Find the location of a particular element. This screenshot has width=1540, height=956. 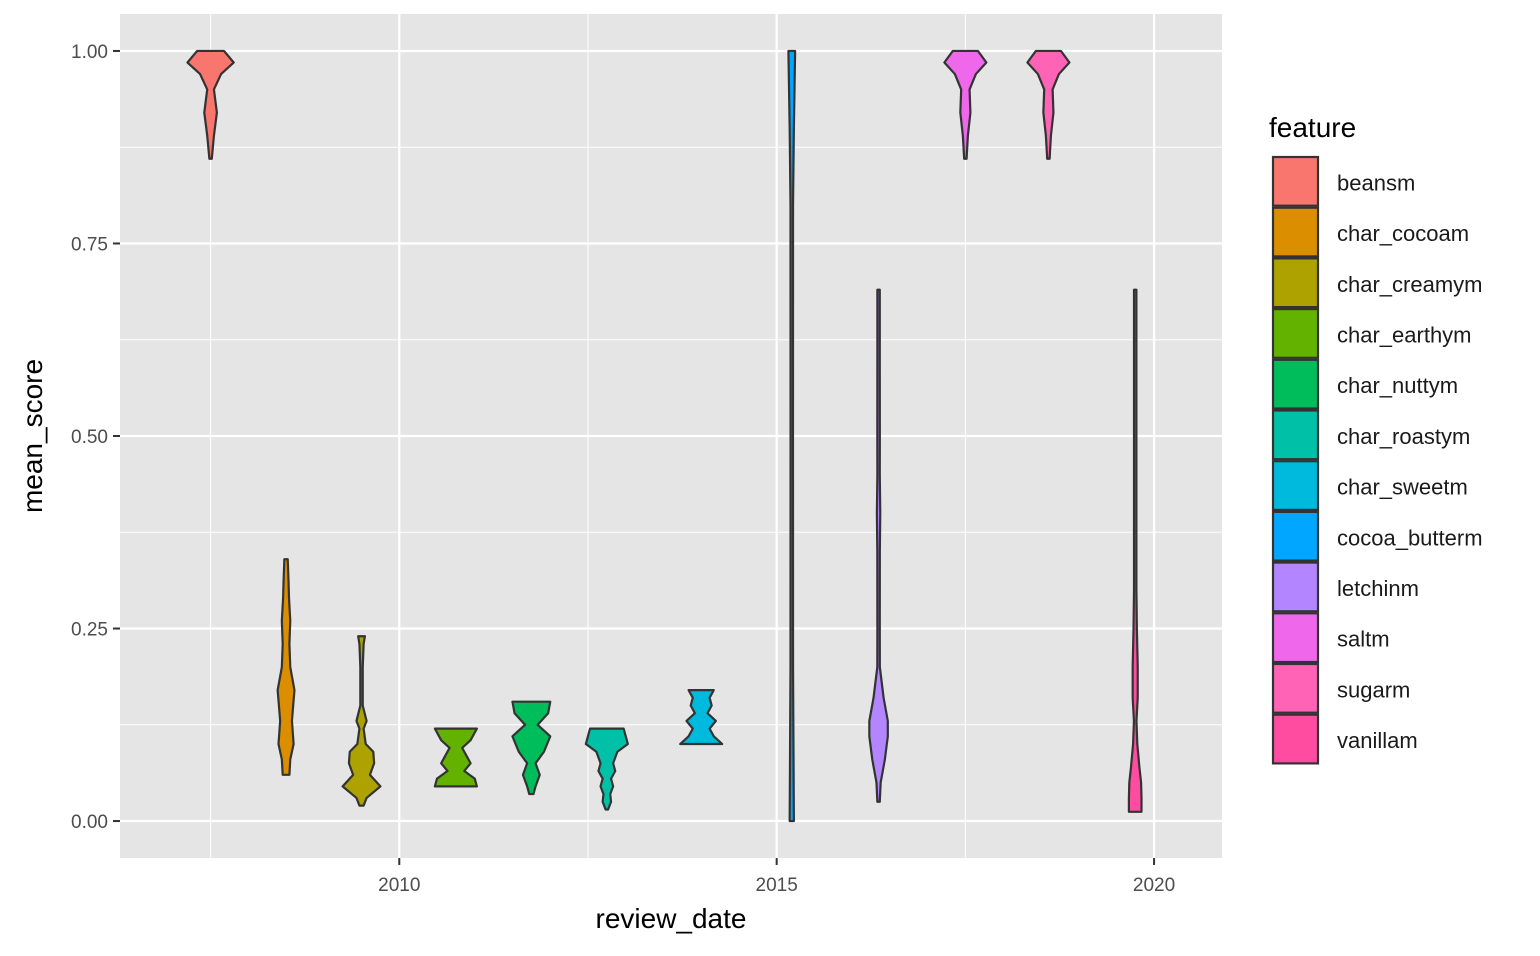

legend-label-char_creamym: char_creamym is located at coordinates (1409, 284).